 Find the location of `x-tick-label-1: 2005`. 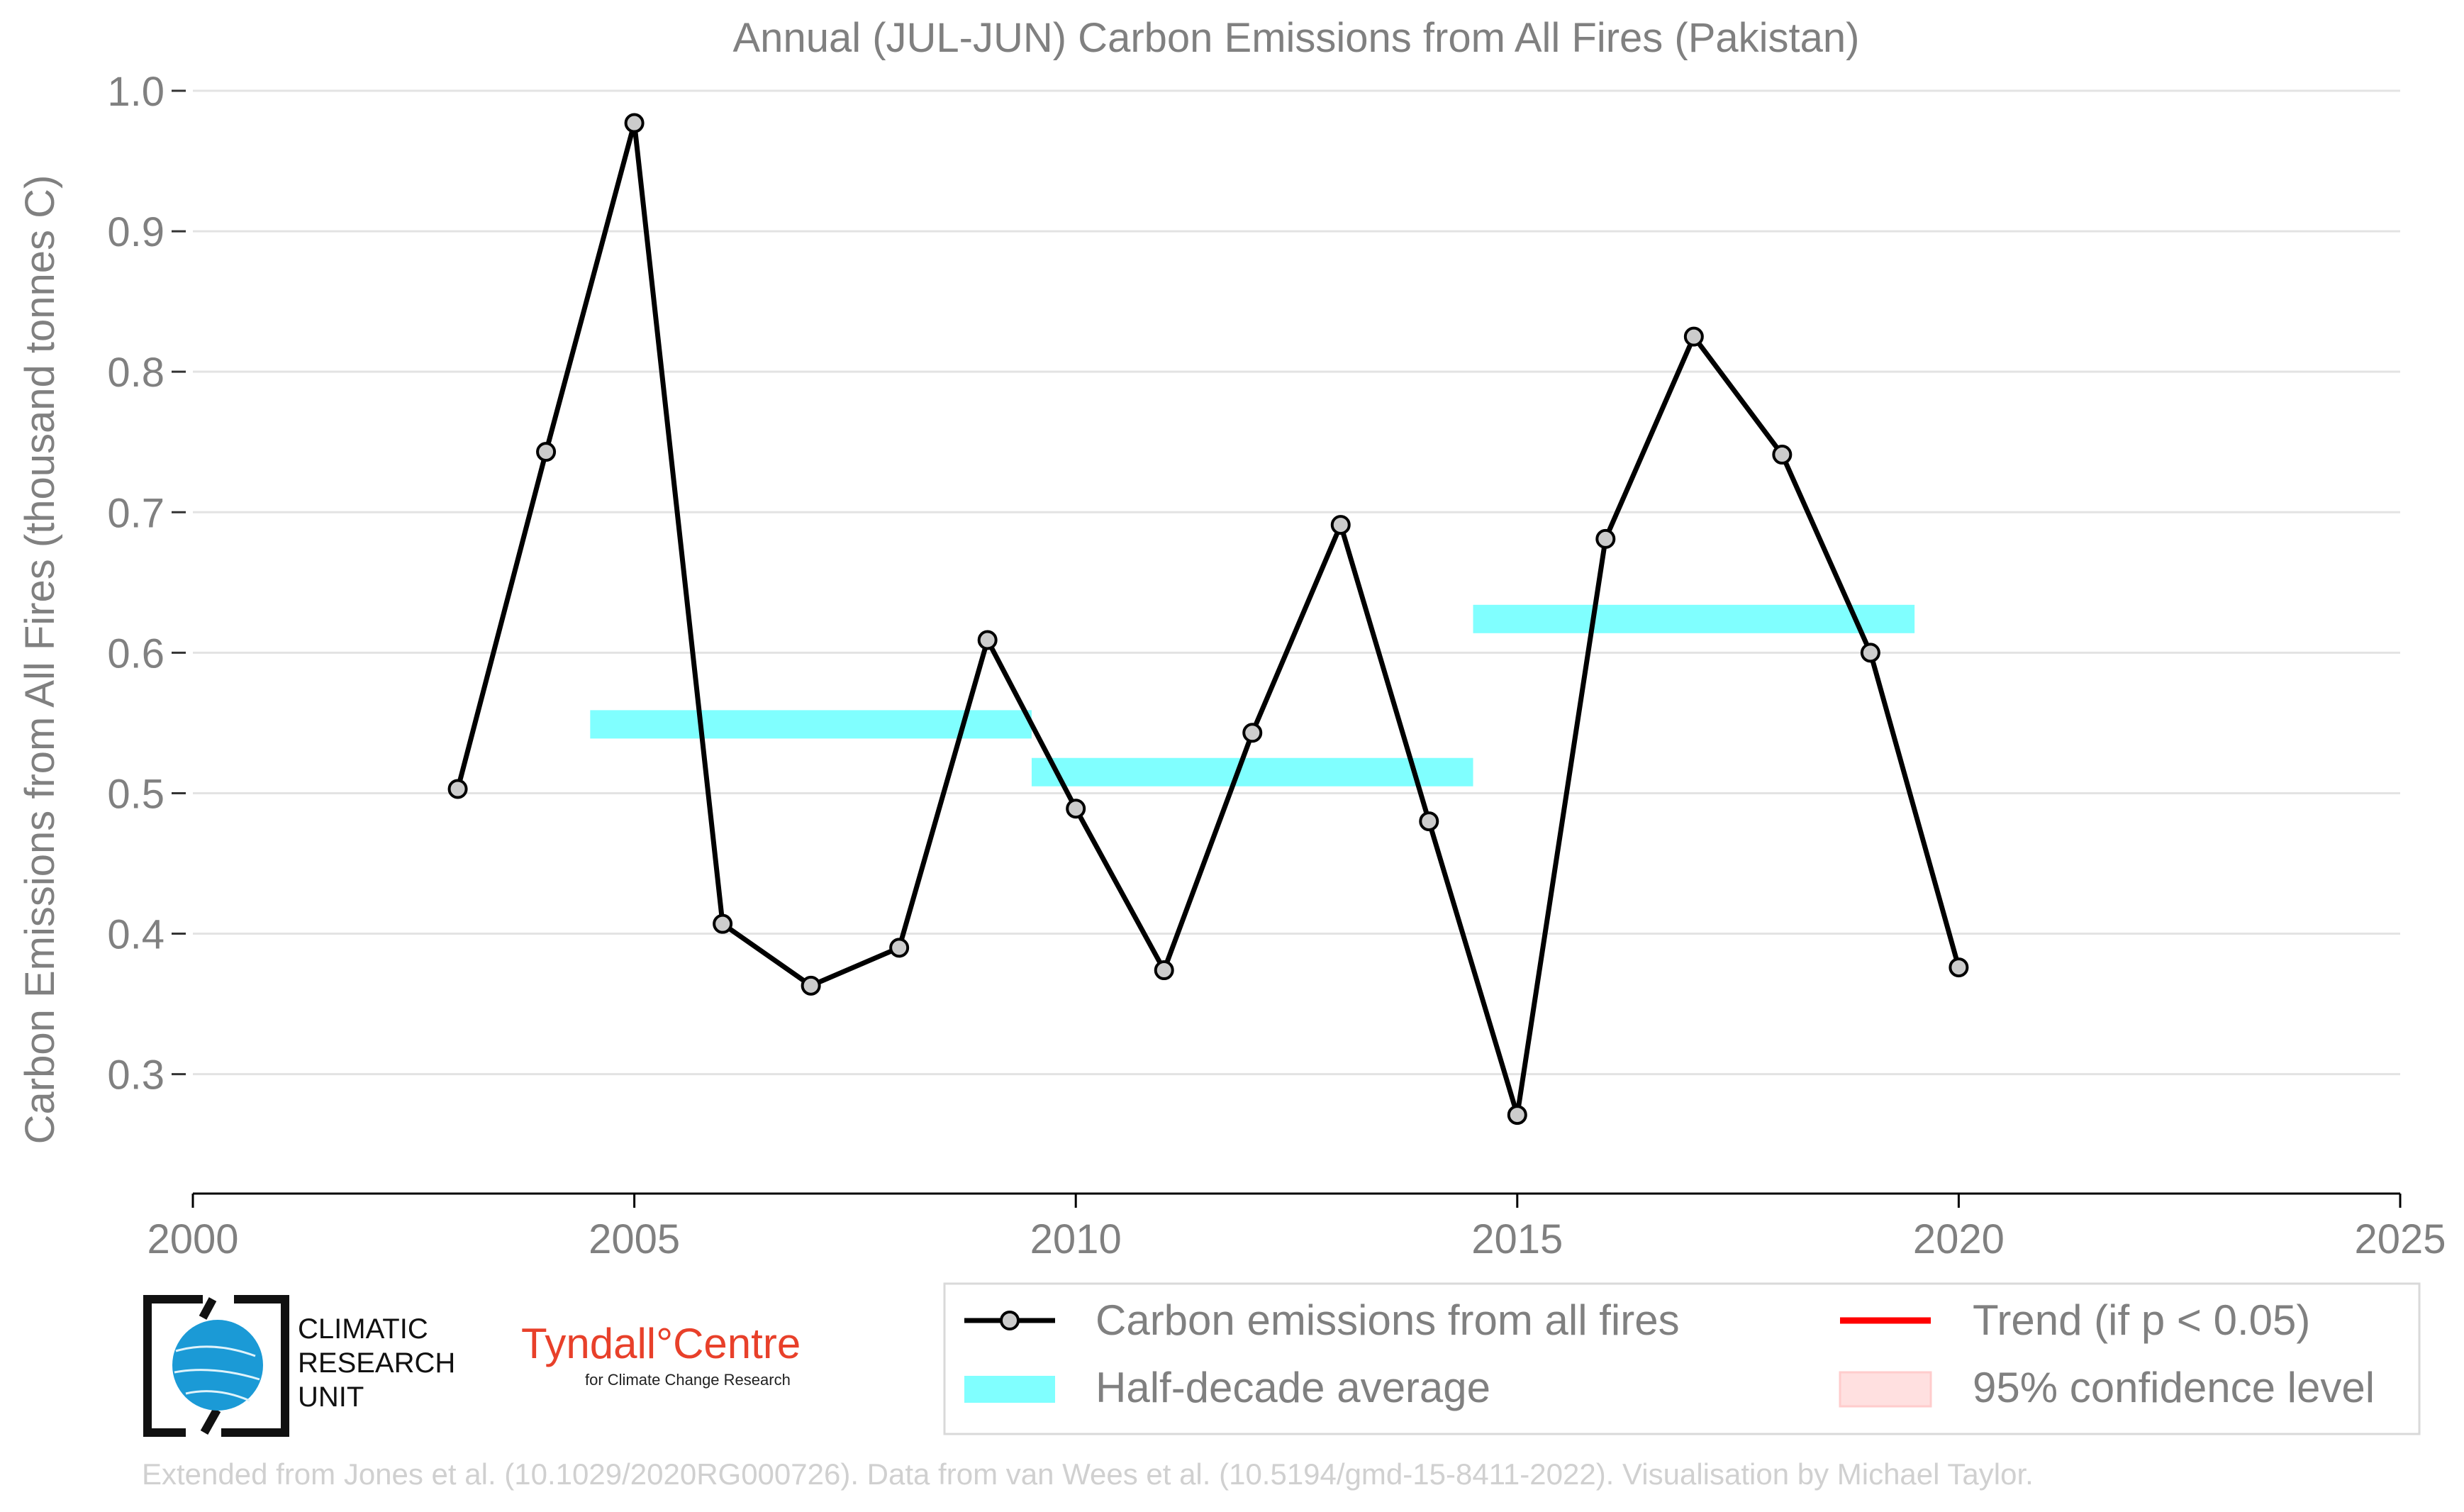

x-tick-label-1: 2005 is located at coordinates (634, 1239).